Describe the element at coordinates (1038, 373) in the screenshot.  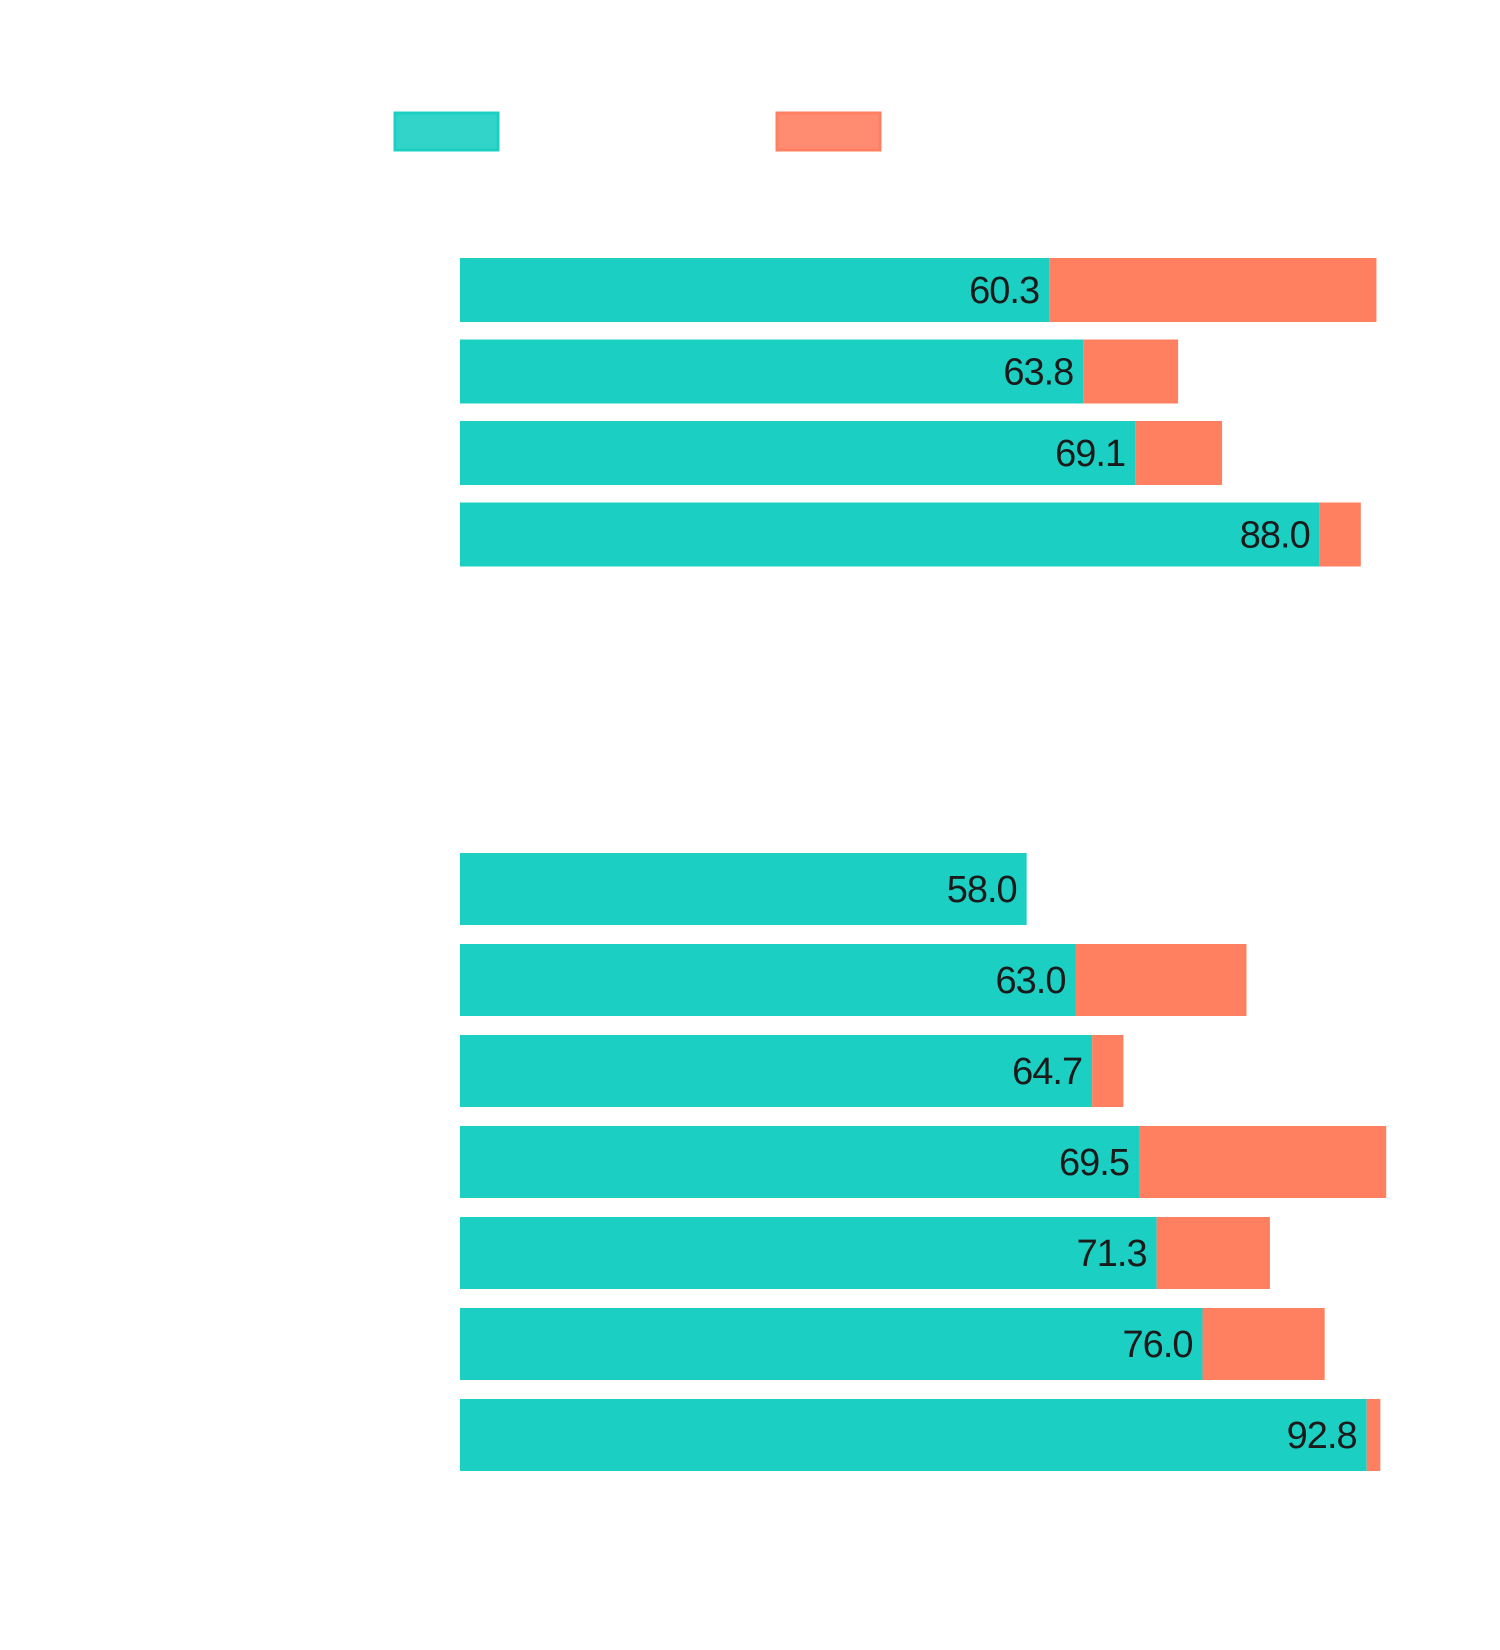
I see `bar-value-label: 63.8` at that location.